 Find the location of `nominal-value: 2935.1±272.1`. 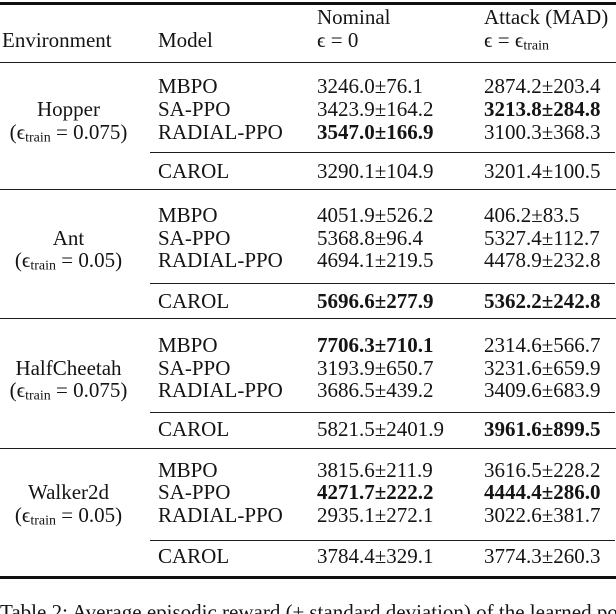

nominal-value: 2935.1±272.1 is located at coordinates (375, 515).